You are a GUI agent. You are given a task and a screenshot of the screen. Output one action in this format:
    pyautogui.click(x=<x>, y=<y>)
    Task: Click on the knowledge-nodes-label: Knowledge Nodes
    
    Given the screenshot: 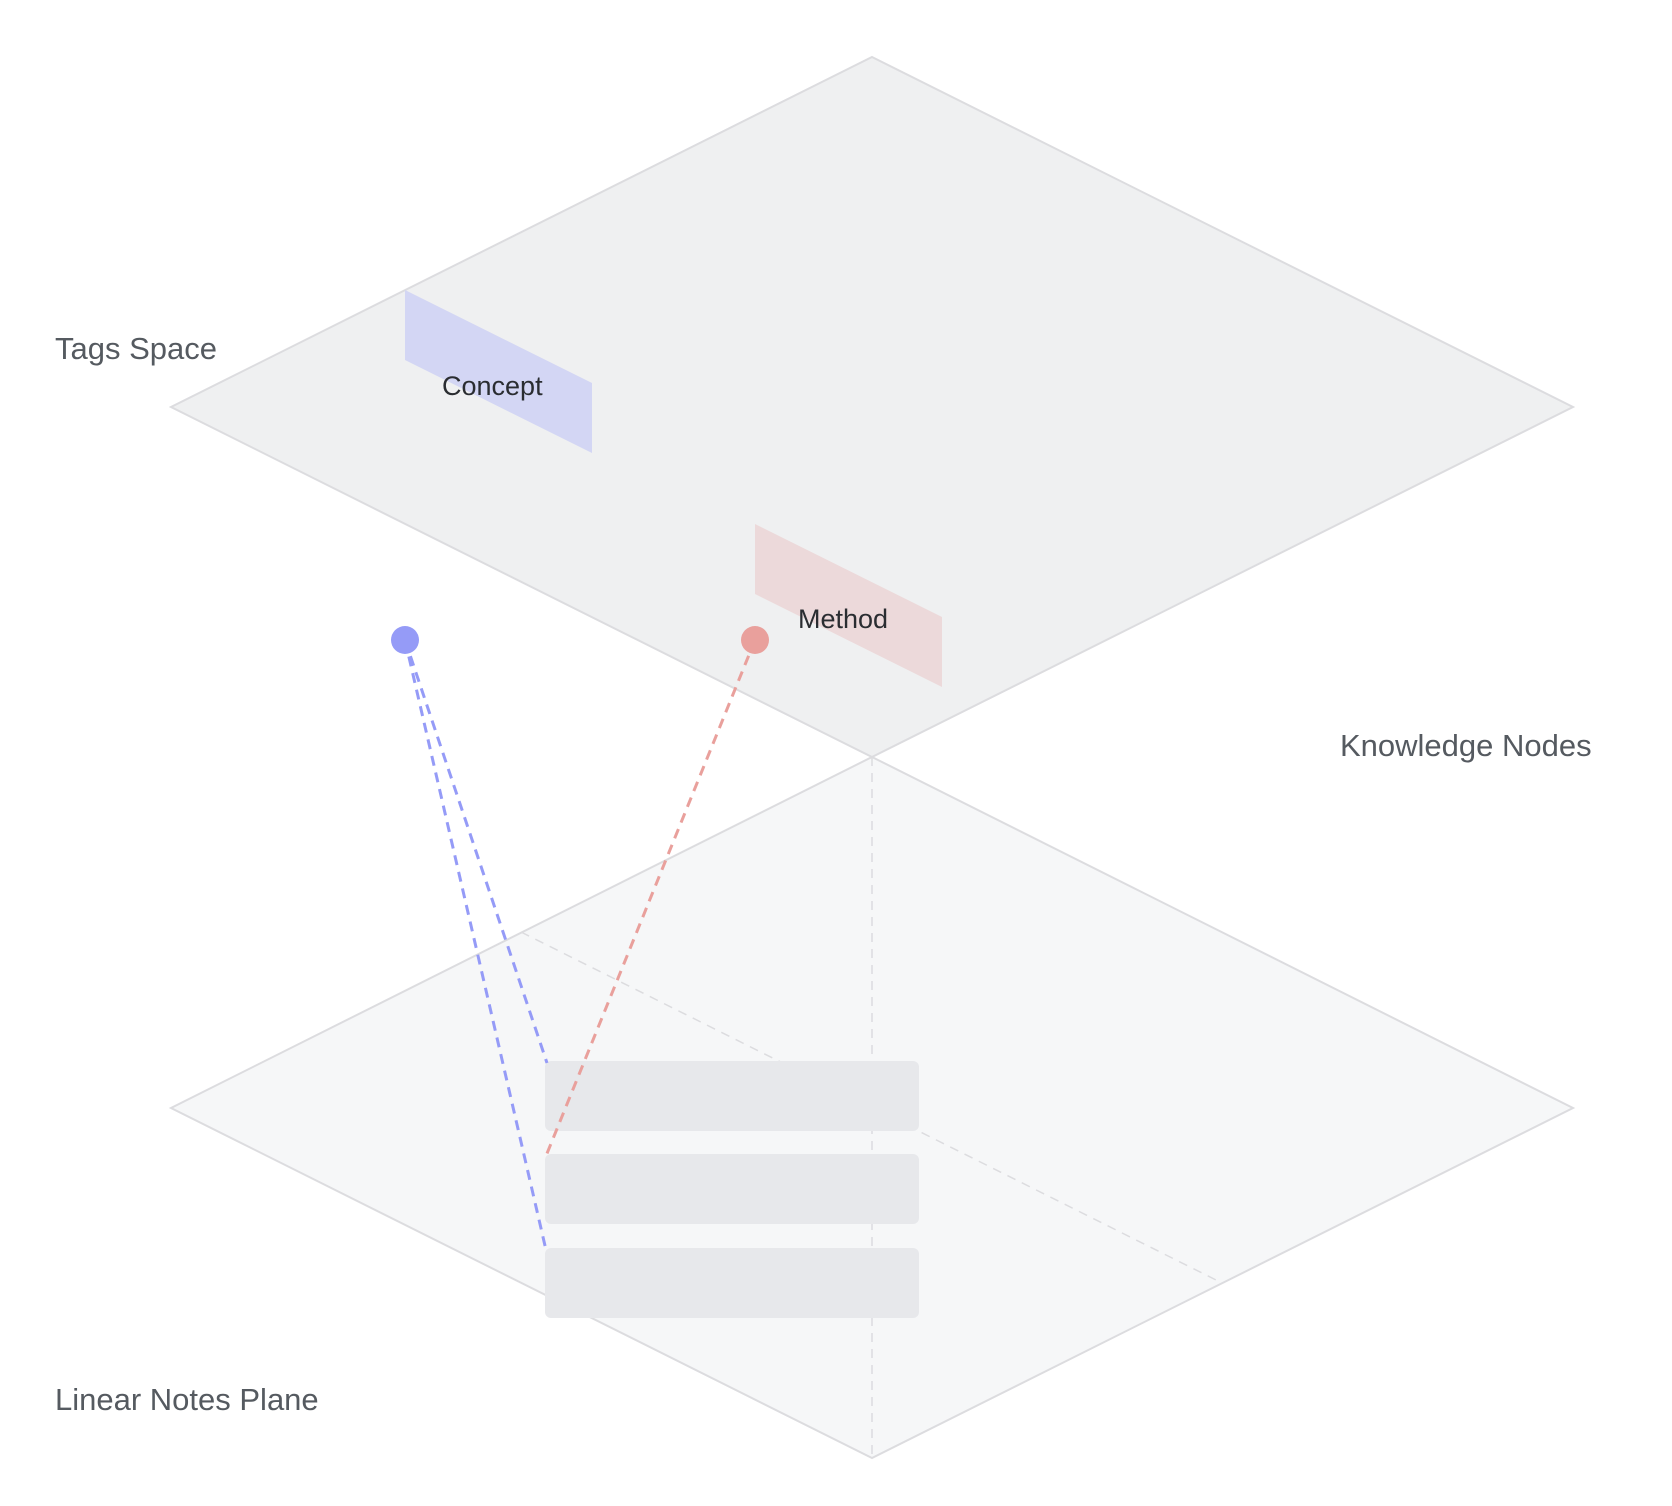 What is the action you would take?
    pyautogui.click(x=1466, y=745)
    